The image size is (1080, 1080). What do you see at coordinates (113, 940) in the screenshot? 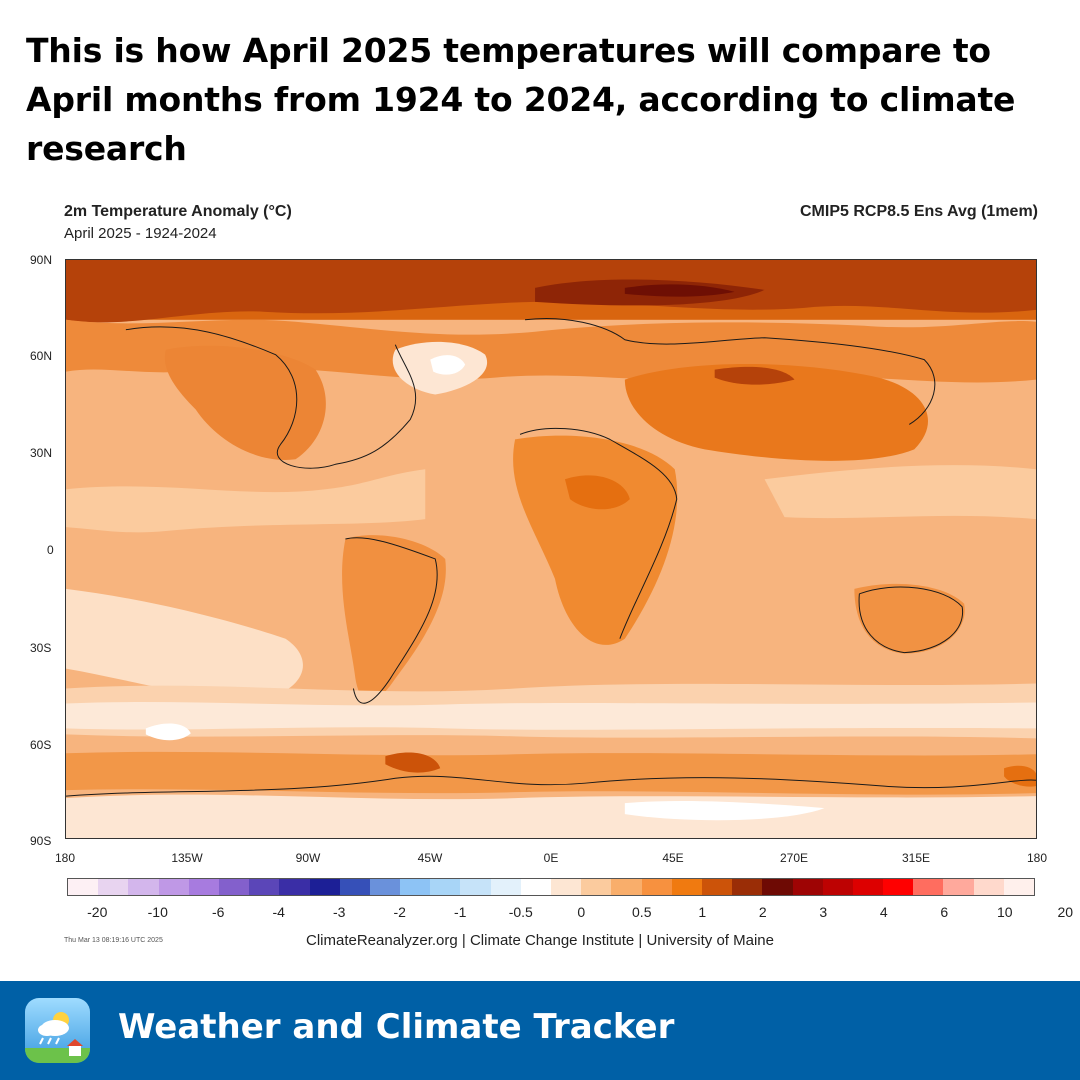
I see `timestamp: Thu Mar 13 08:19:16 UTC 2025` at bounding box center [113, 940].